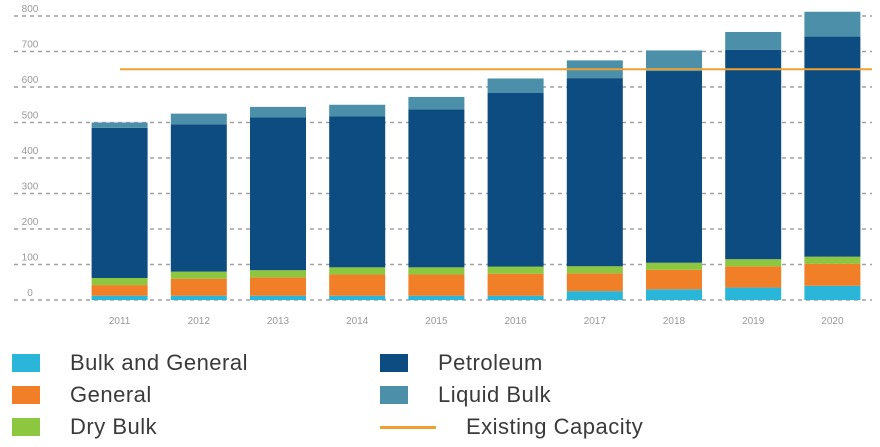 The image size is (880, 447). Describe the element at coordinates (495, 394) in the screenshot. I see `legend-label-liquid-bulk: Liquid Bulk` at that location.